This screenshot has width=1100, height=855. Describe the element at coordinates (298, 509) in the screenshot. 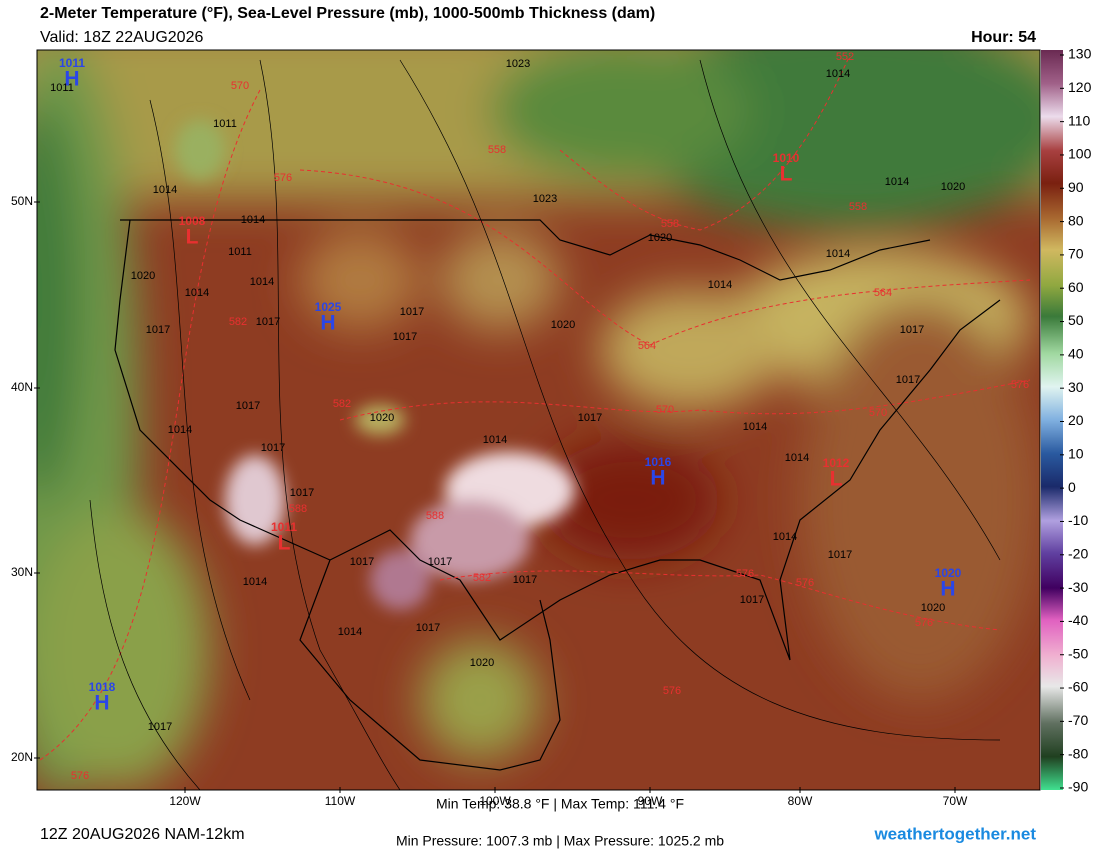

I see `thickness-label: 588` at that location.